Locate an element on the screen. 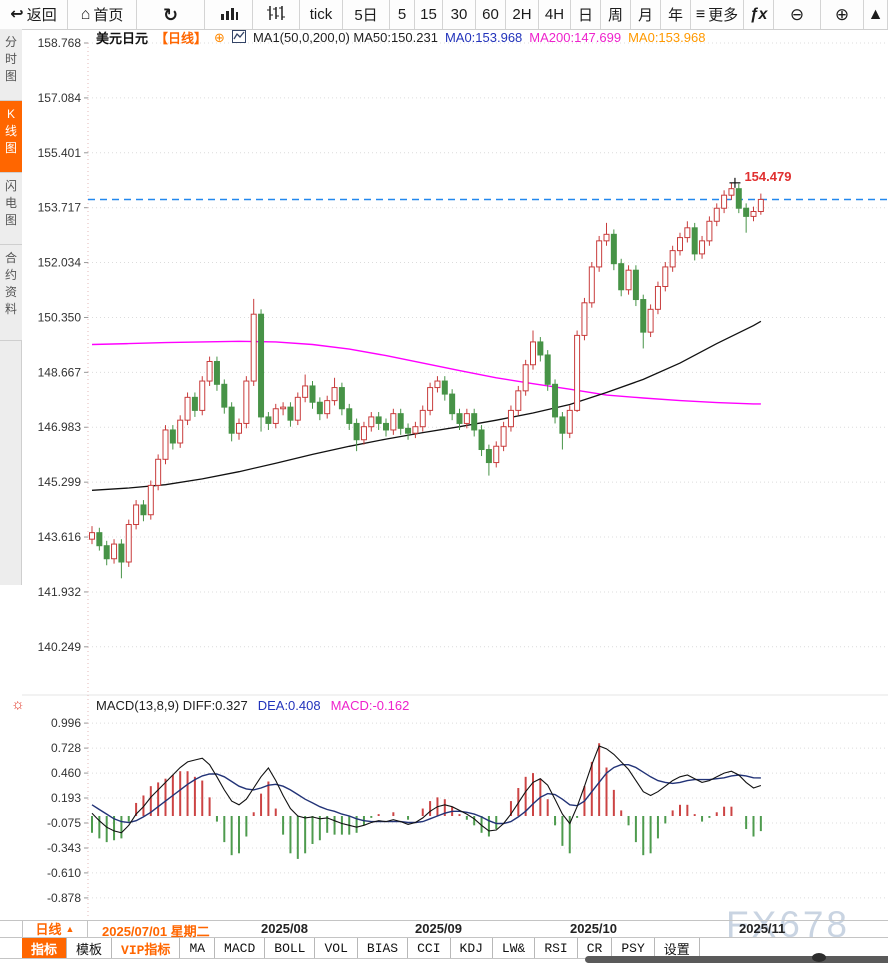 The width and height of the screenshot is (888, 963). svg-text: 152.034 is located at coordinates (60, 263).